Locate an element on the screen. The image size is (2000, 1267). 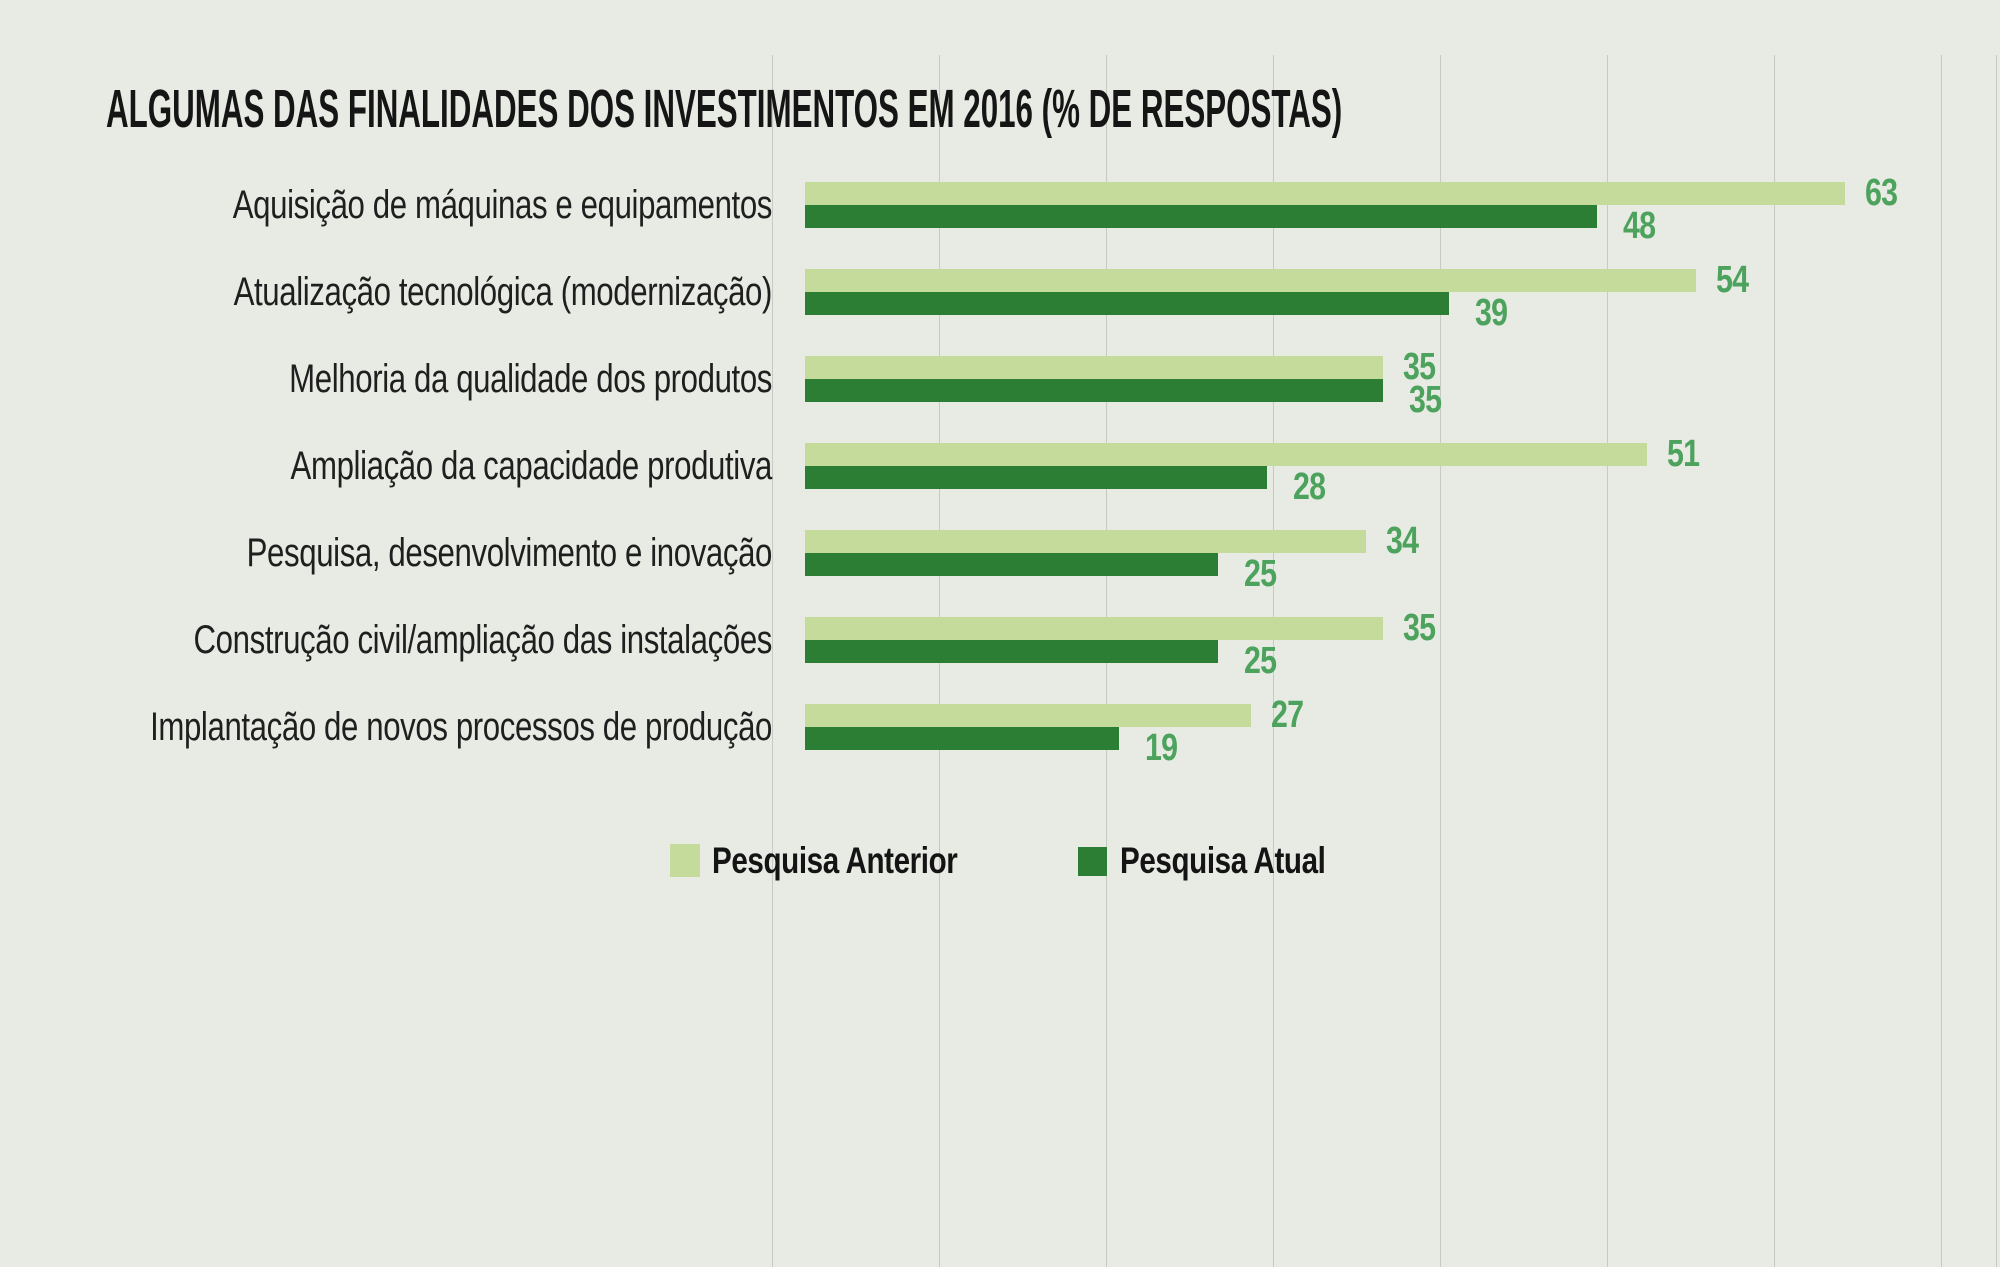
anterior-value-label: 27 is located at coordinates (1287, 715).